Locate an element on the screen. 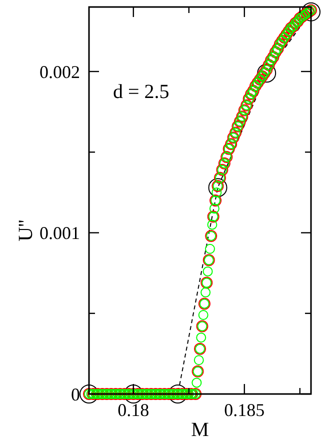 This screenshot has height=440, width=323. annotation: d = 2.5 is located at coordinates (141, 92).